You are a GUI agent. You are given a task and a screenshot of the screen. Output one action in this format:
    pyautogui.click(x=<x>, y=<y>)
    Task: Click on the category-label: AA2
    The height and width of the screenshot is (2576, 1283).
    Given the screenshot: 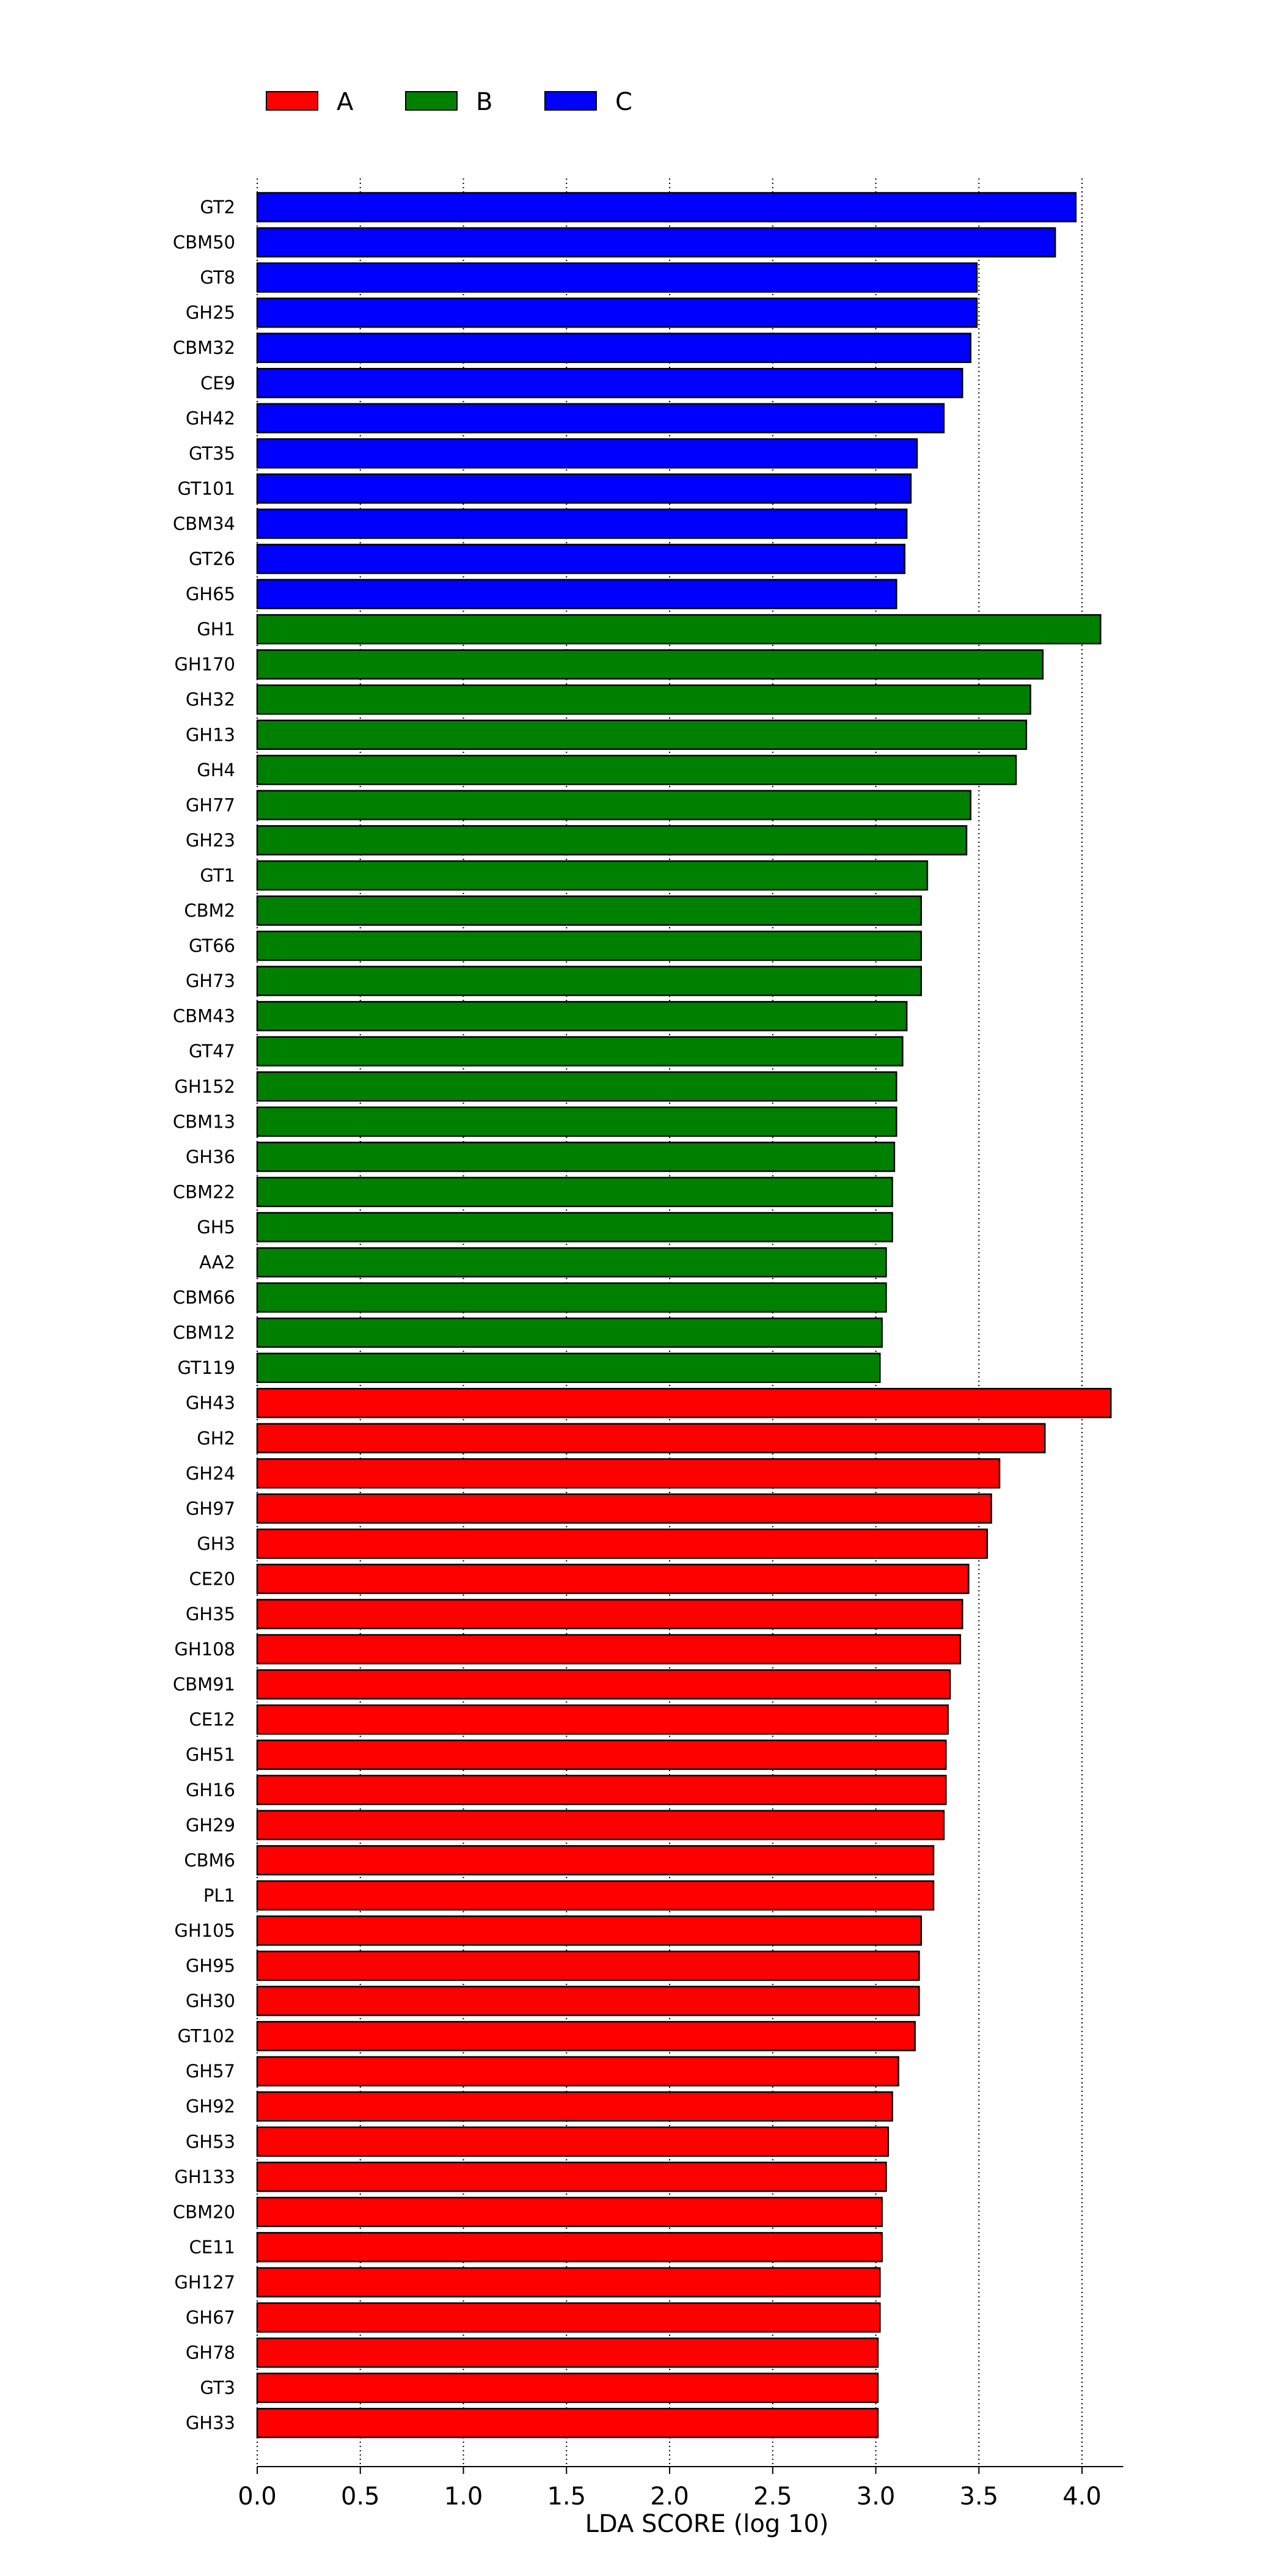 What is the action you would take?
    pyautogui.click(x=217, y=1262)
    